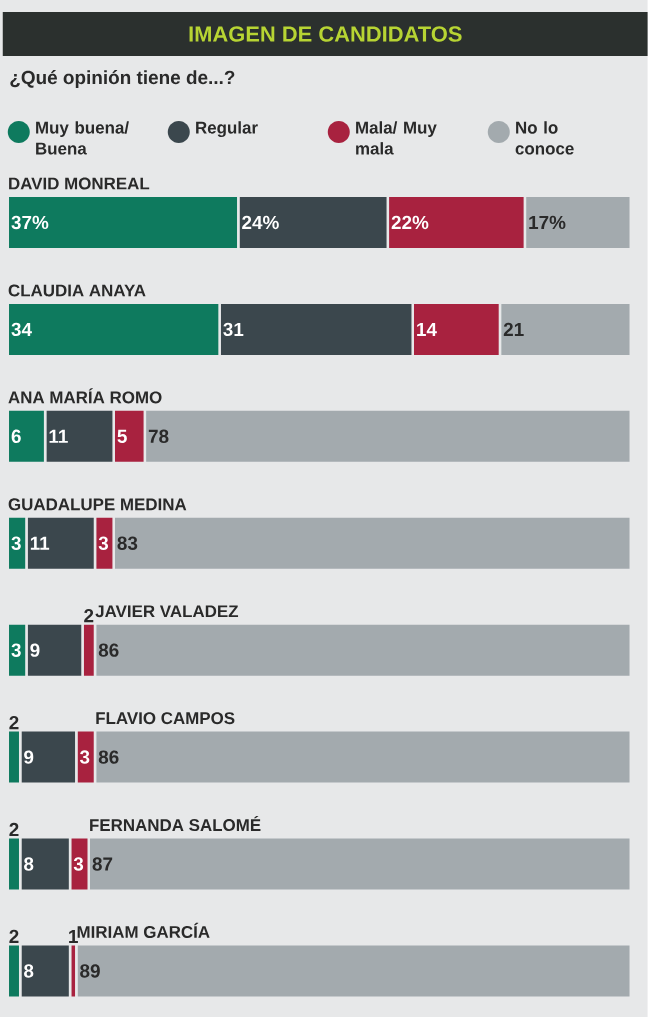 The image size is (648, 1017). I want to click on data-label: 89, so click(90, 971).